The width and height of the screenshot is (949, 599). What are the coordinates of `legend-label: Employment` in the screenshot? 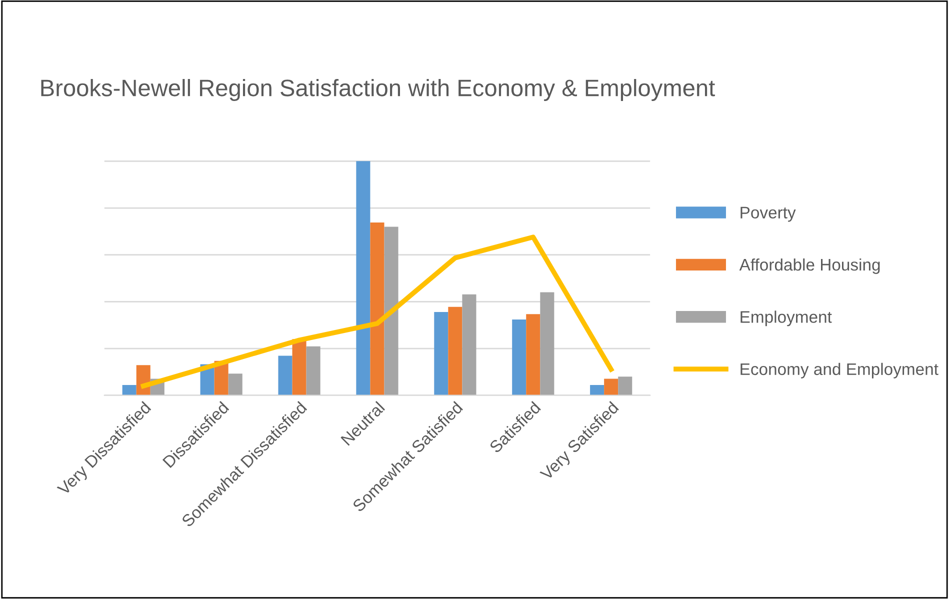 It's located at (786, 318).